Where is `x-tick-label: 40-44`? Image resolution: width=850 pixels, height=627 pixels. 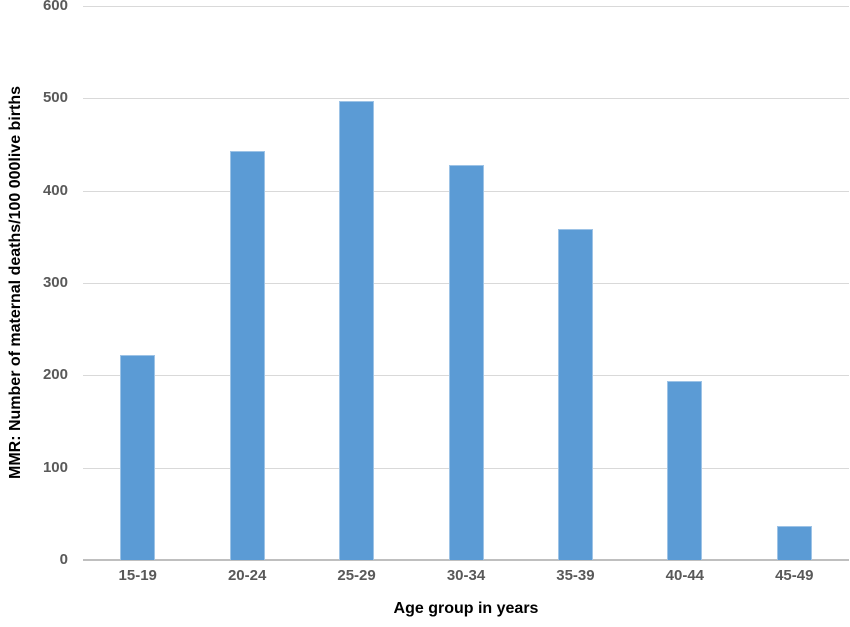 x-tick-label: 40-44 is located at coordinates (685, 575).